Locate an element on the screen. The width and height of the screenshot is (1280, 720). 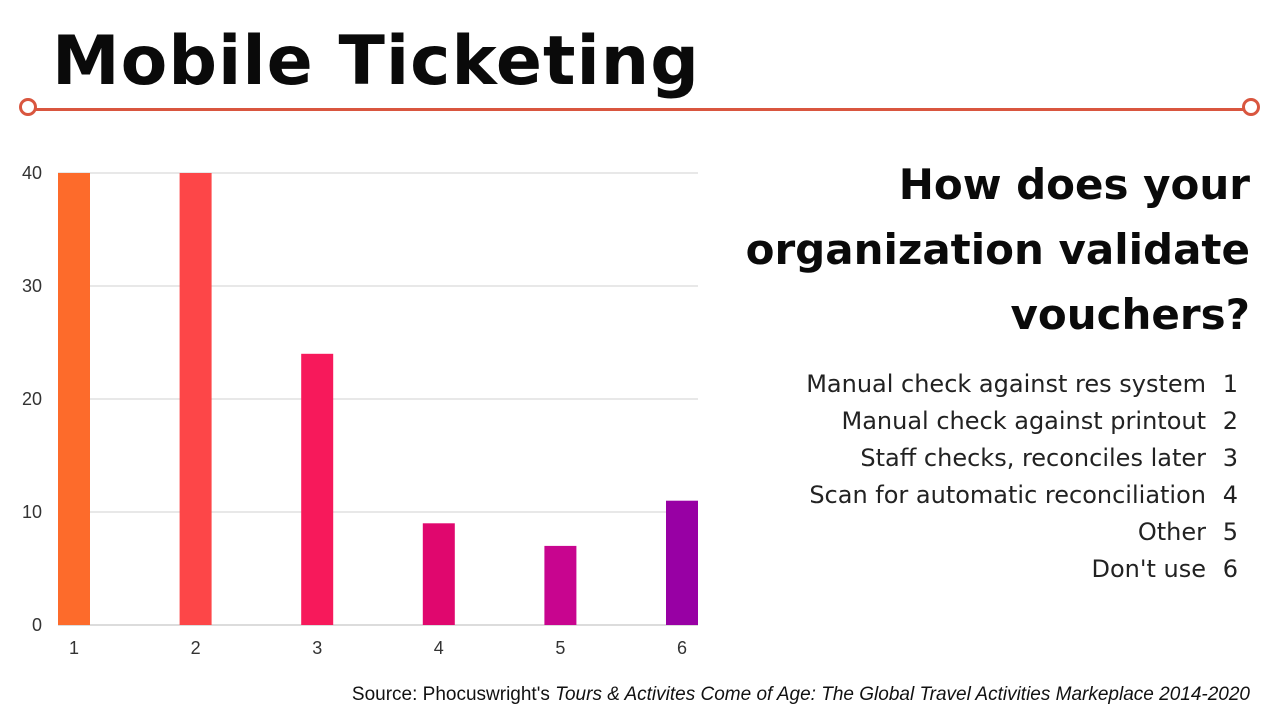
legend-label: Manual check against printout is located at coordinates (1024, 421).